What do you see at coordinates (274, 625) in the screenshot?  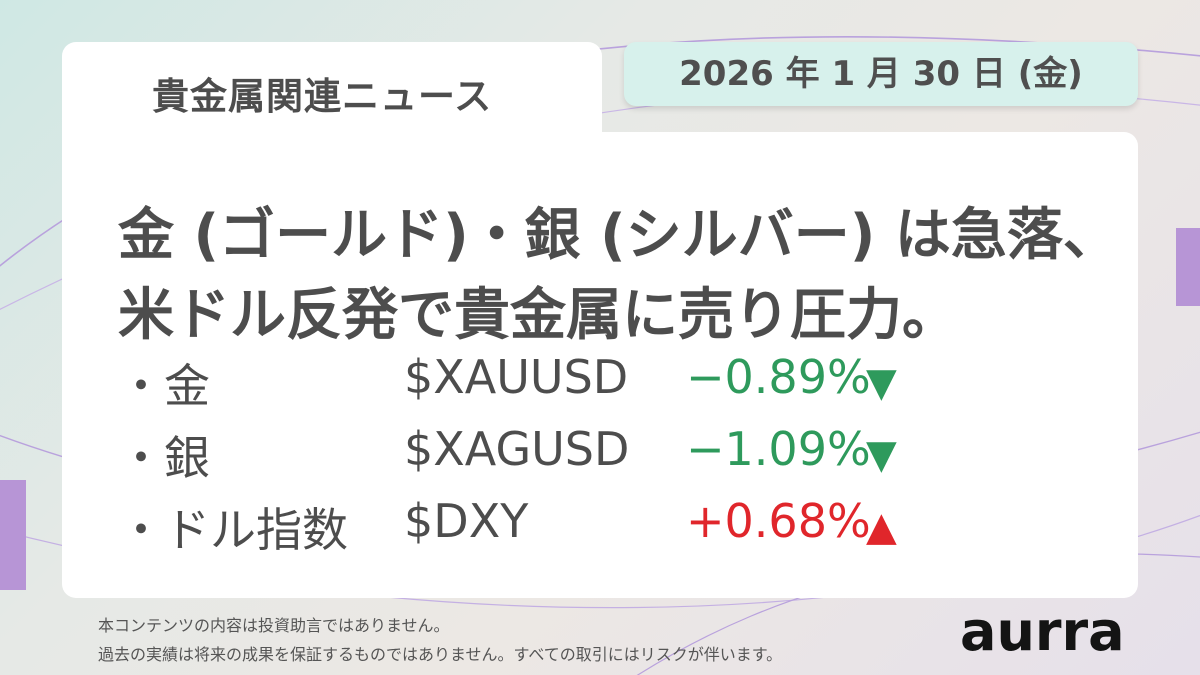 I see `disclaimer-line-1: 本コンテンツの内容は投資助言ではありません。` at bounding box center [274, 625].